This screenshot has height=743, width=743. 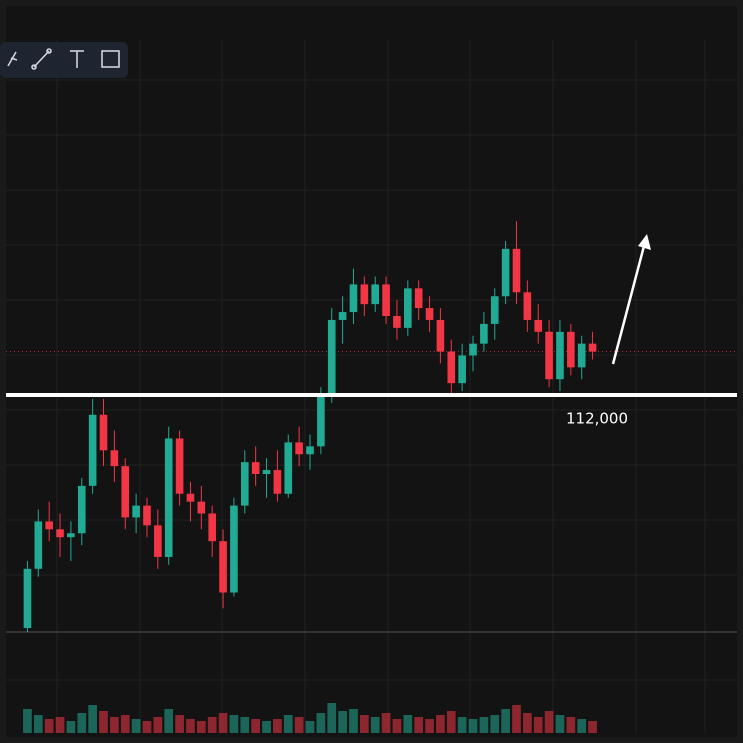 I want to click on rectangle-tool-icon, so click(x=110, y=59).